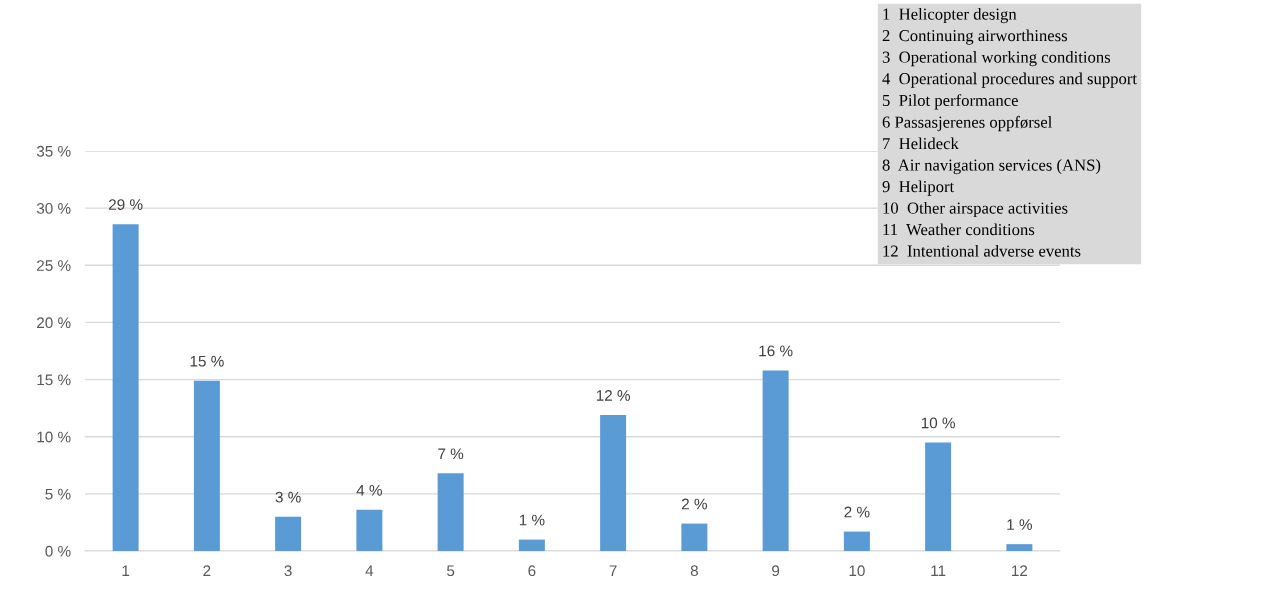  Describe the element at coordinates (950, 102) in the screenshot. I see `text: 5 Pilot performance` at that location.